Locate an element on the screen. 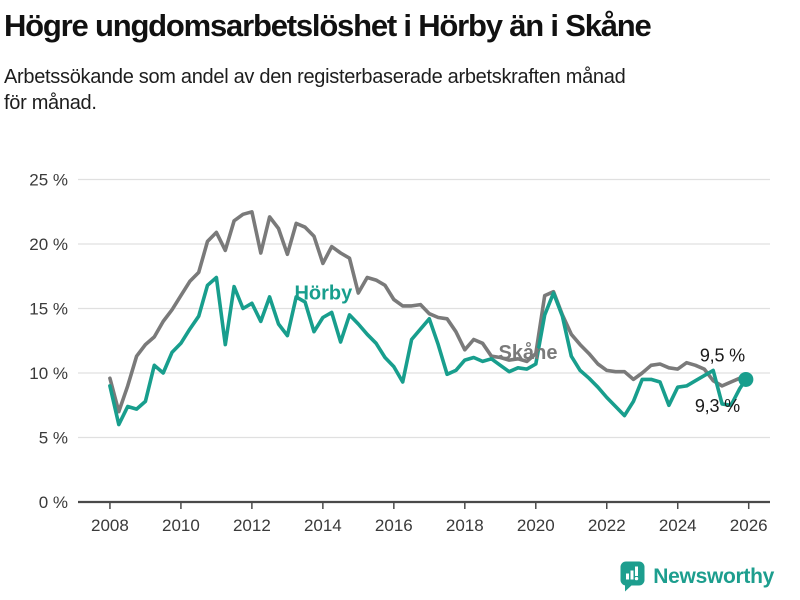 Image resolution: width=800 pixels, height=600 pixels. x-tick-label: 2022 is located at coordinates (607, 525).